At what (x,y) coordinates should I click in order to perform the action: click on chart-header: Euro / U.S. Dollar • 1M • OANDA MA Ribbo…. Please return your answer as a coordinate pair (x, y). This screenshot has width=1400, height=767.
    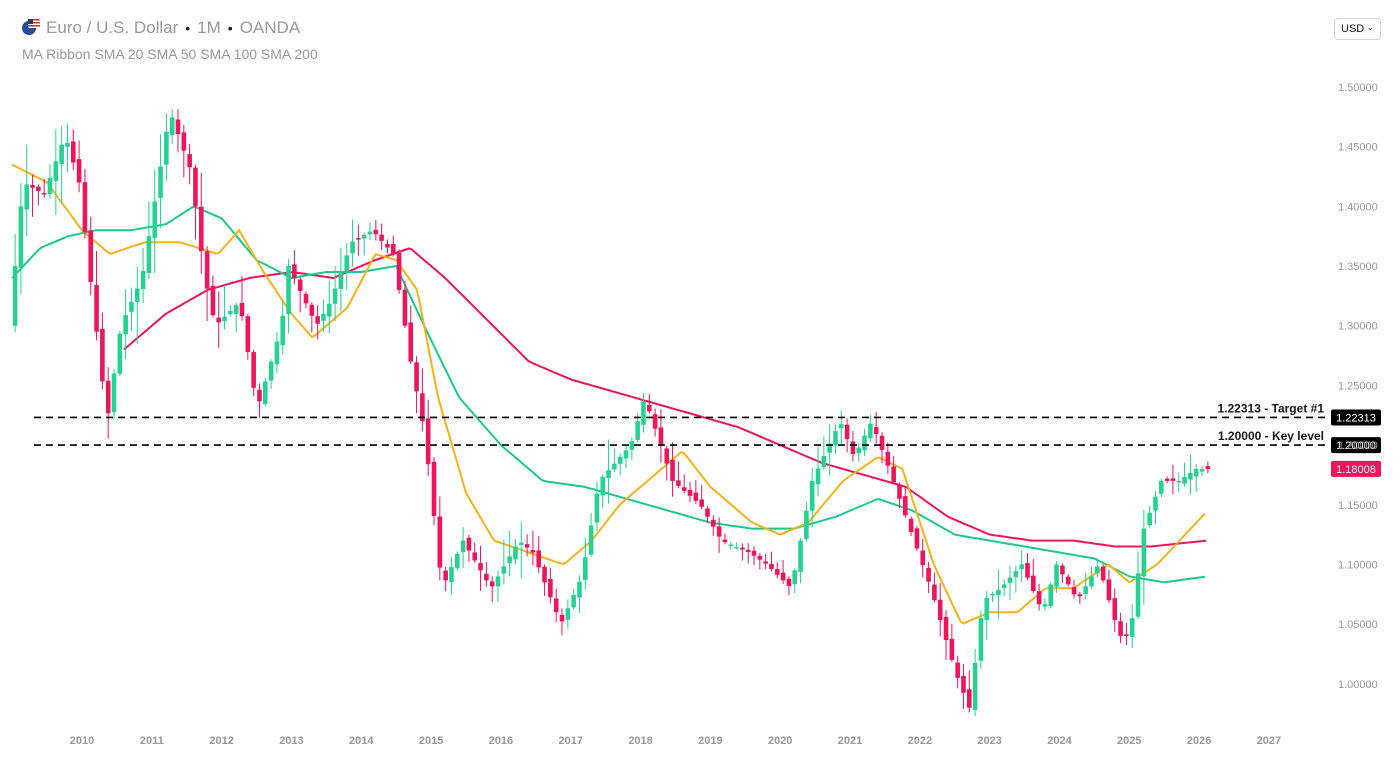
    Looking at the image, I should click on (170, 40).